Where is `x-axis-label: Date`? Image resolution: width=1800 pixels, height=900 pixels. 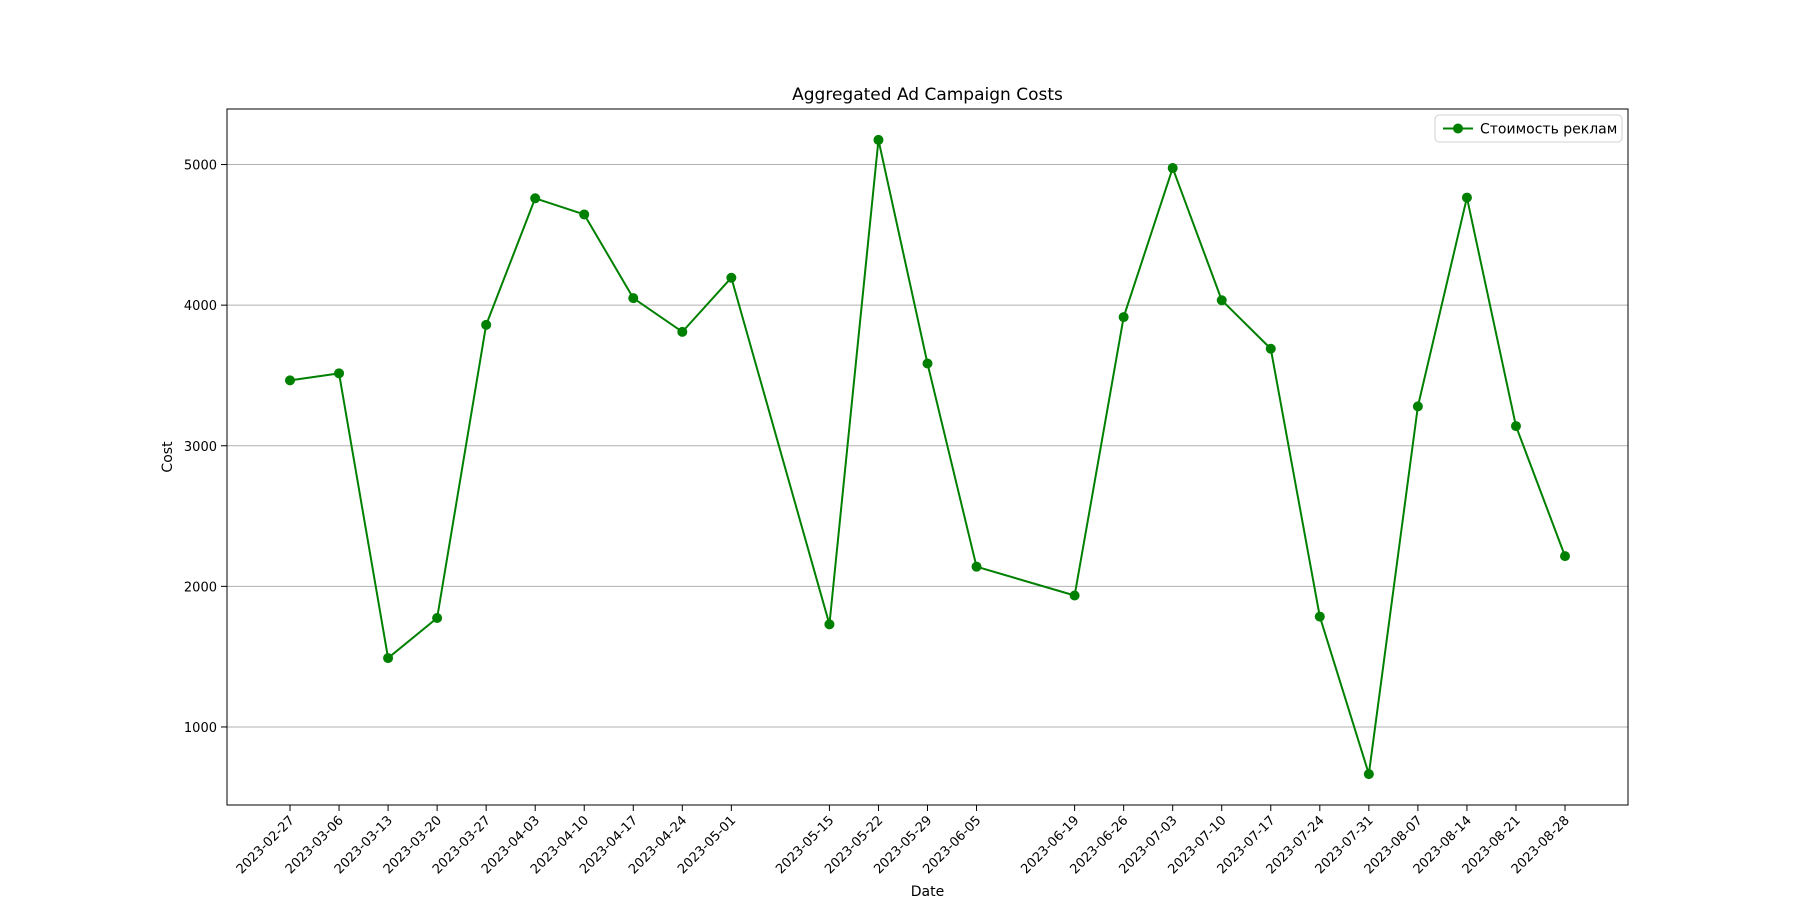
x-axis-label: Date is located at coordinates (927, 892).